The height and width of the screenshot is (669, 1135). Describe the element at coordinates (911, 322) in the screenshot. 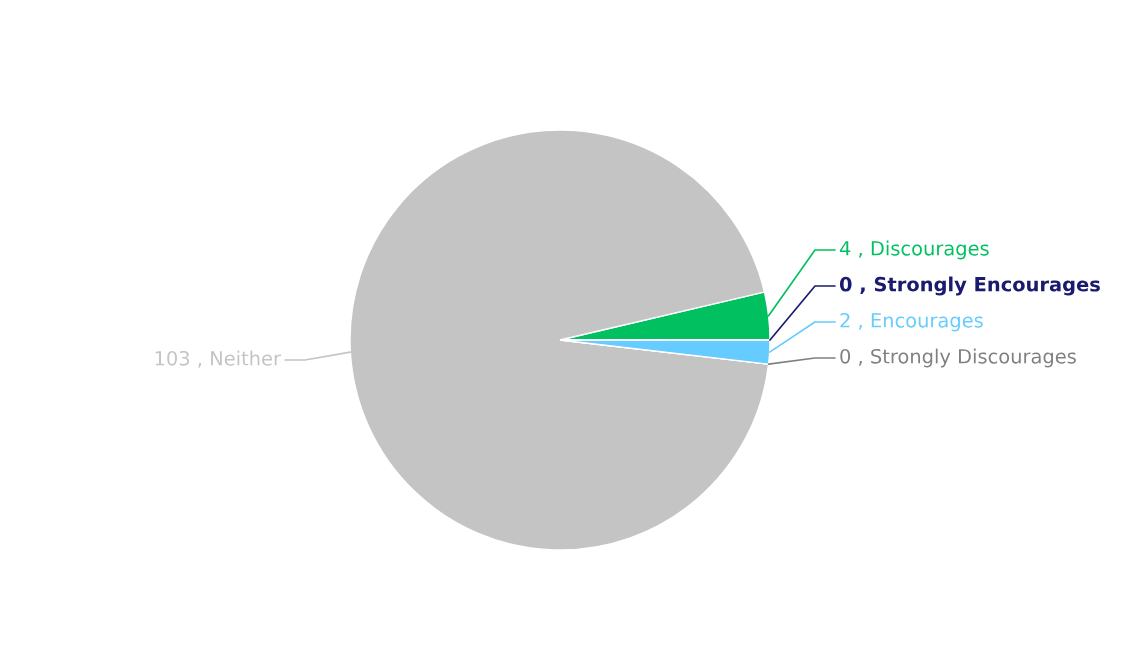

I see `slice-label: 2 , Encourages` at that location.